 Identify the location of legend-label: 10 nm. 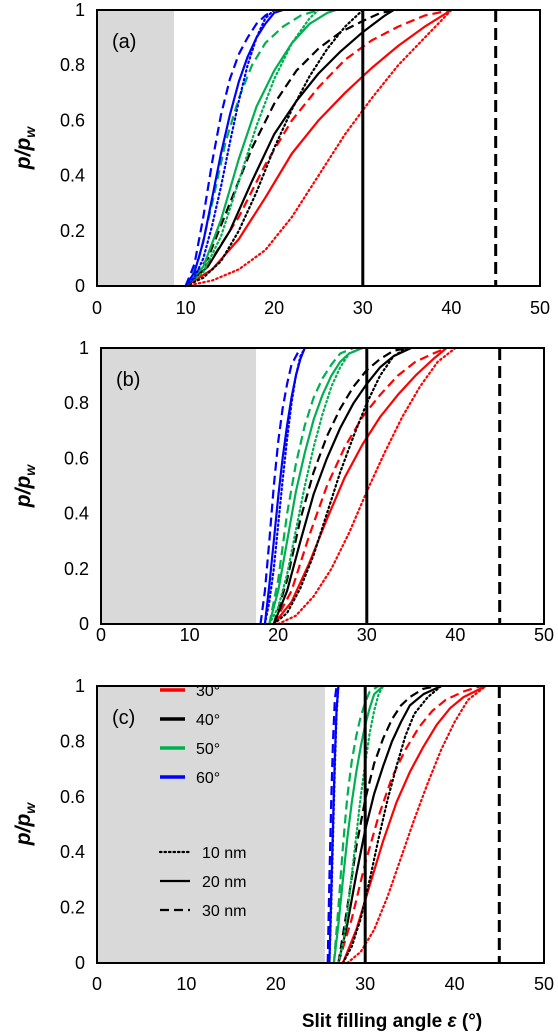
(224, 853).